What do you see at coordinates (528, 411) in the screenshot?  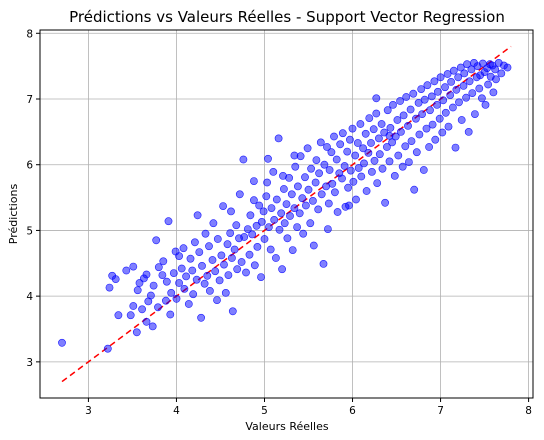 I see `x-tick-label: 8` at bounding box center [528, 411].